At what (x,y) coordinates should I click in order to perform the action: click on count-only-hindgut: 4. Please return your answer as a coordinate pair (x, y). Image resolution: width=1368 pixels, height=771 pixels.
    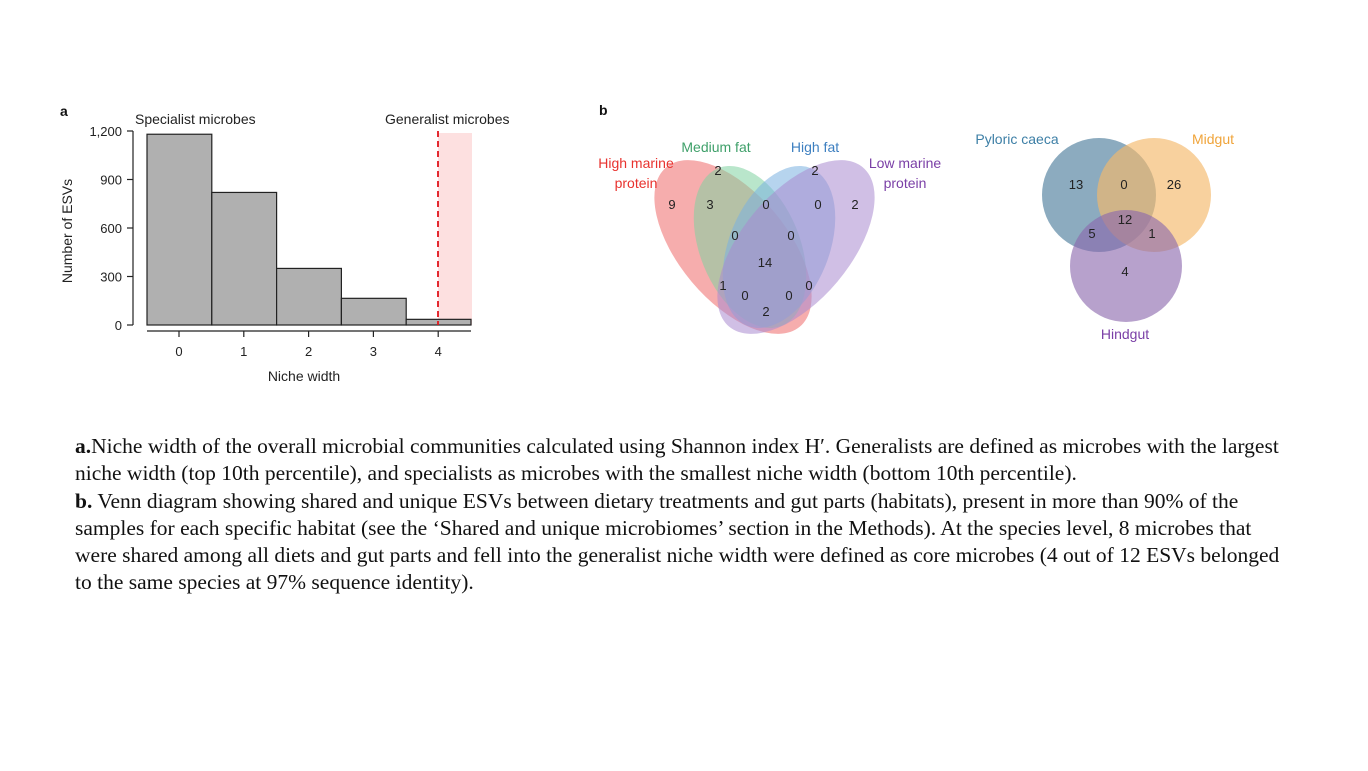
    Looking at the image, I should click on (1124, 271).